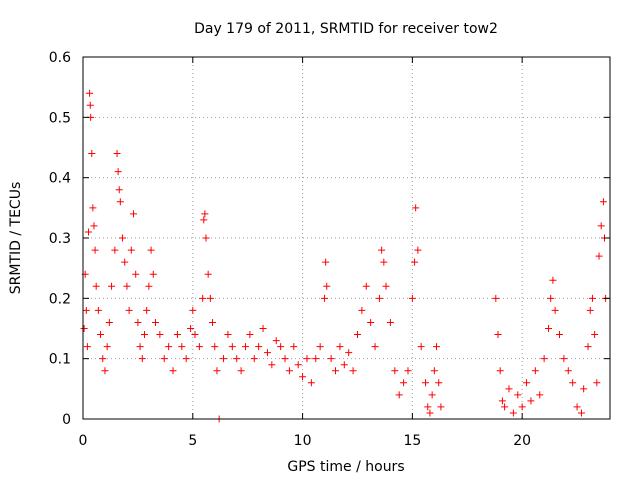 This screenshot has height=480, width=640. Describe the element at coordinates (60, 118) in the screenshot. I see `y-tick-label: 0.5` at that location.